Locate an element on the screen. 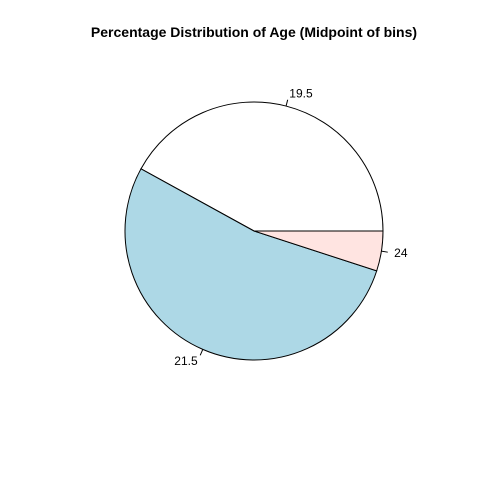 This screenshot has height=480, width=480. slice-label-24: 24 is located at coordinates (401, 253).